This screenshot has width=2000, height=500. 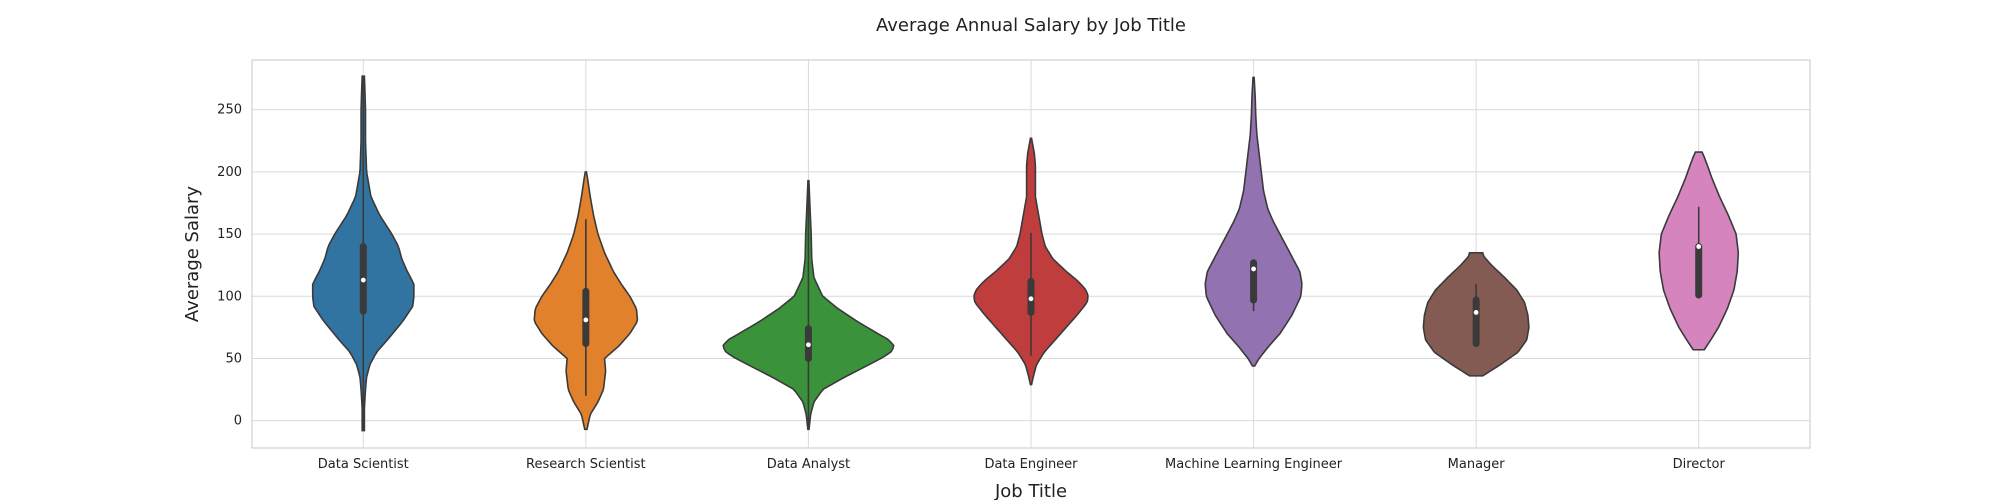 I want to click on x-tick-label: Research Scientist, so click(x=586, y=464).